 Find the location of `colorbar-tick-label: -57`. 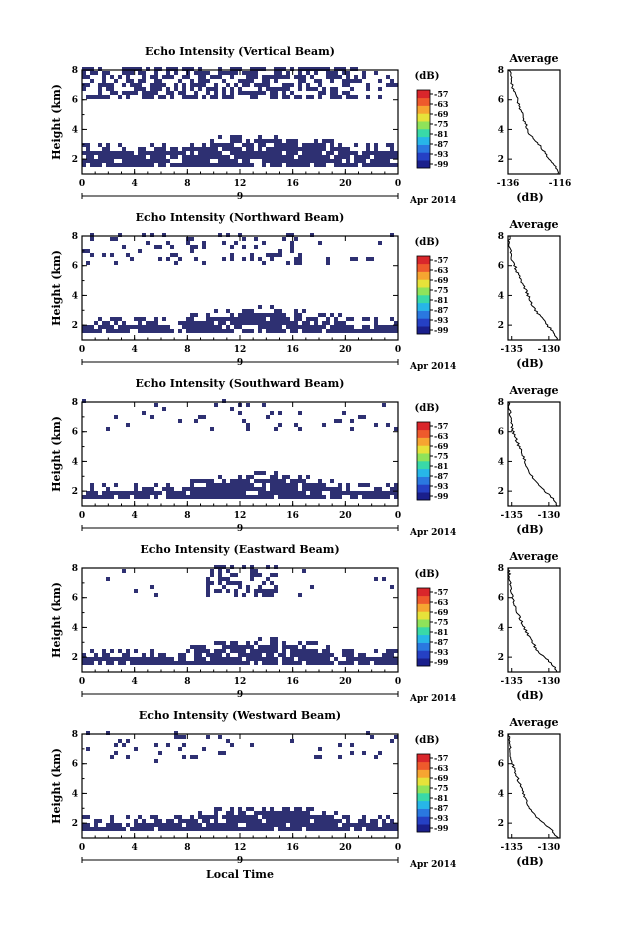

colorbar-tick-label: -57 is located at coordinates (441, 758).